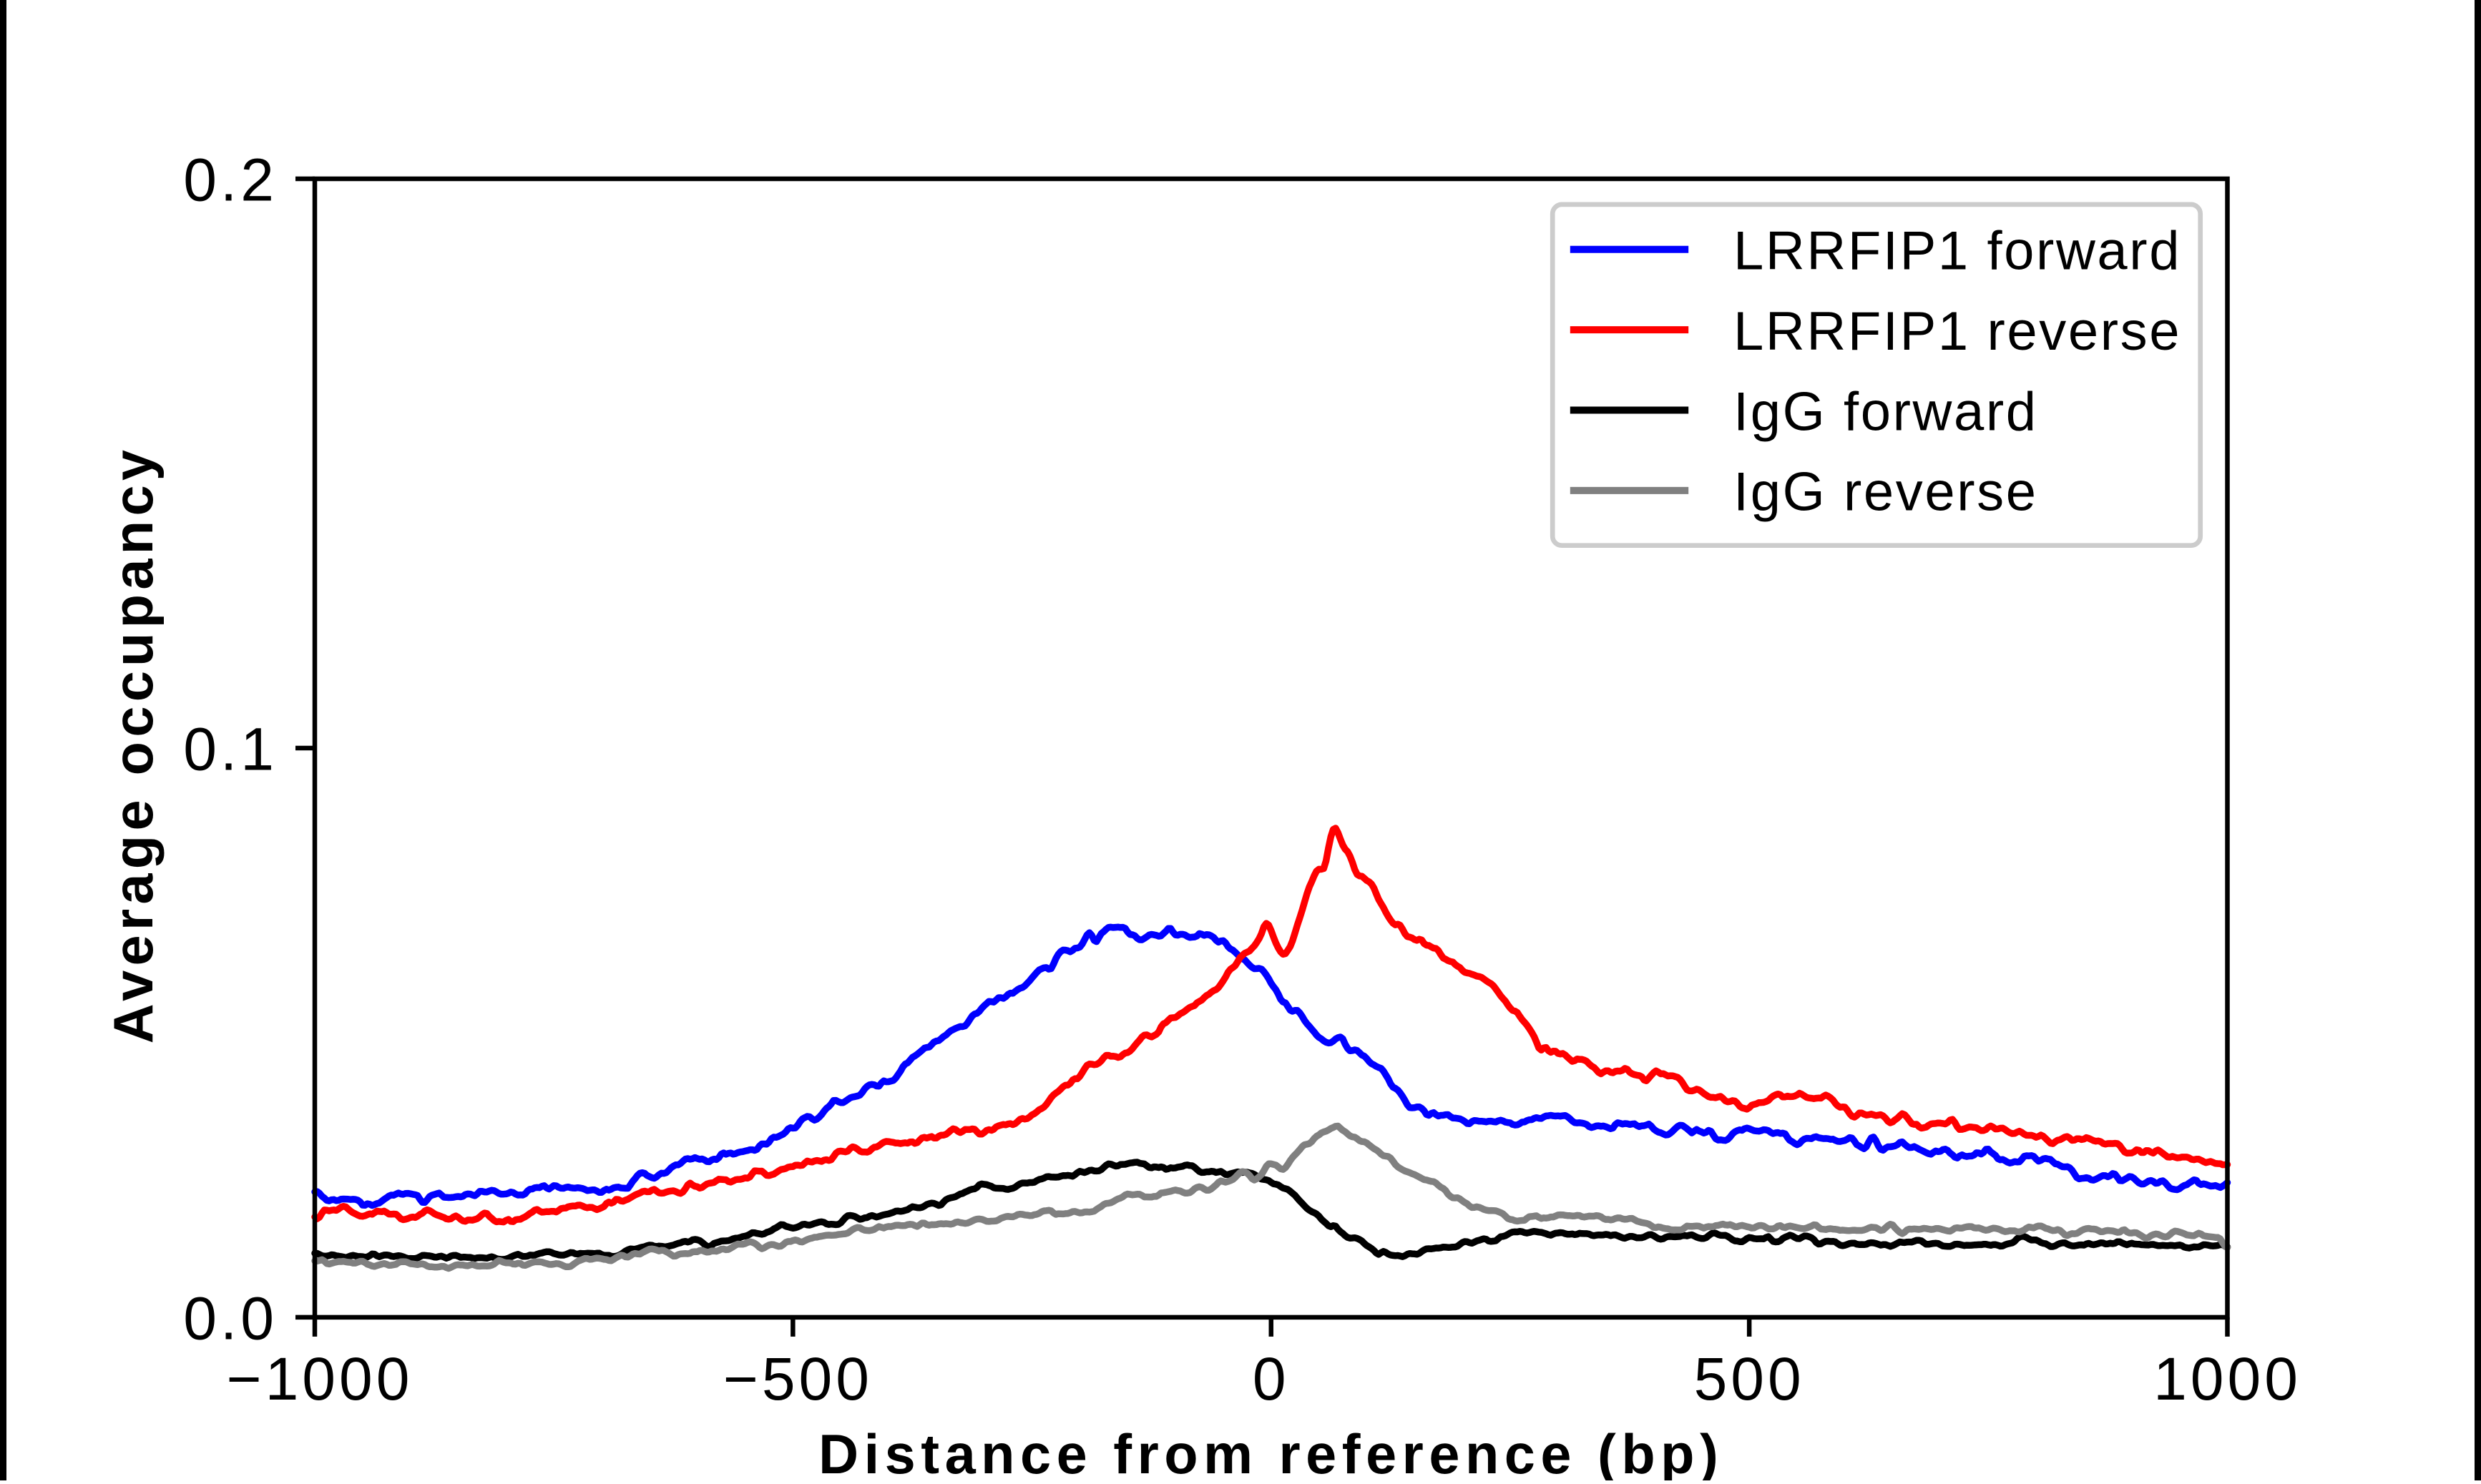  I want to click on svg-text: 500, so click(1750, 1378).